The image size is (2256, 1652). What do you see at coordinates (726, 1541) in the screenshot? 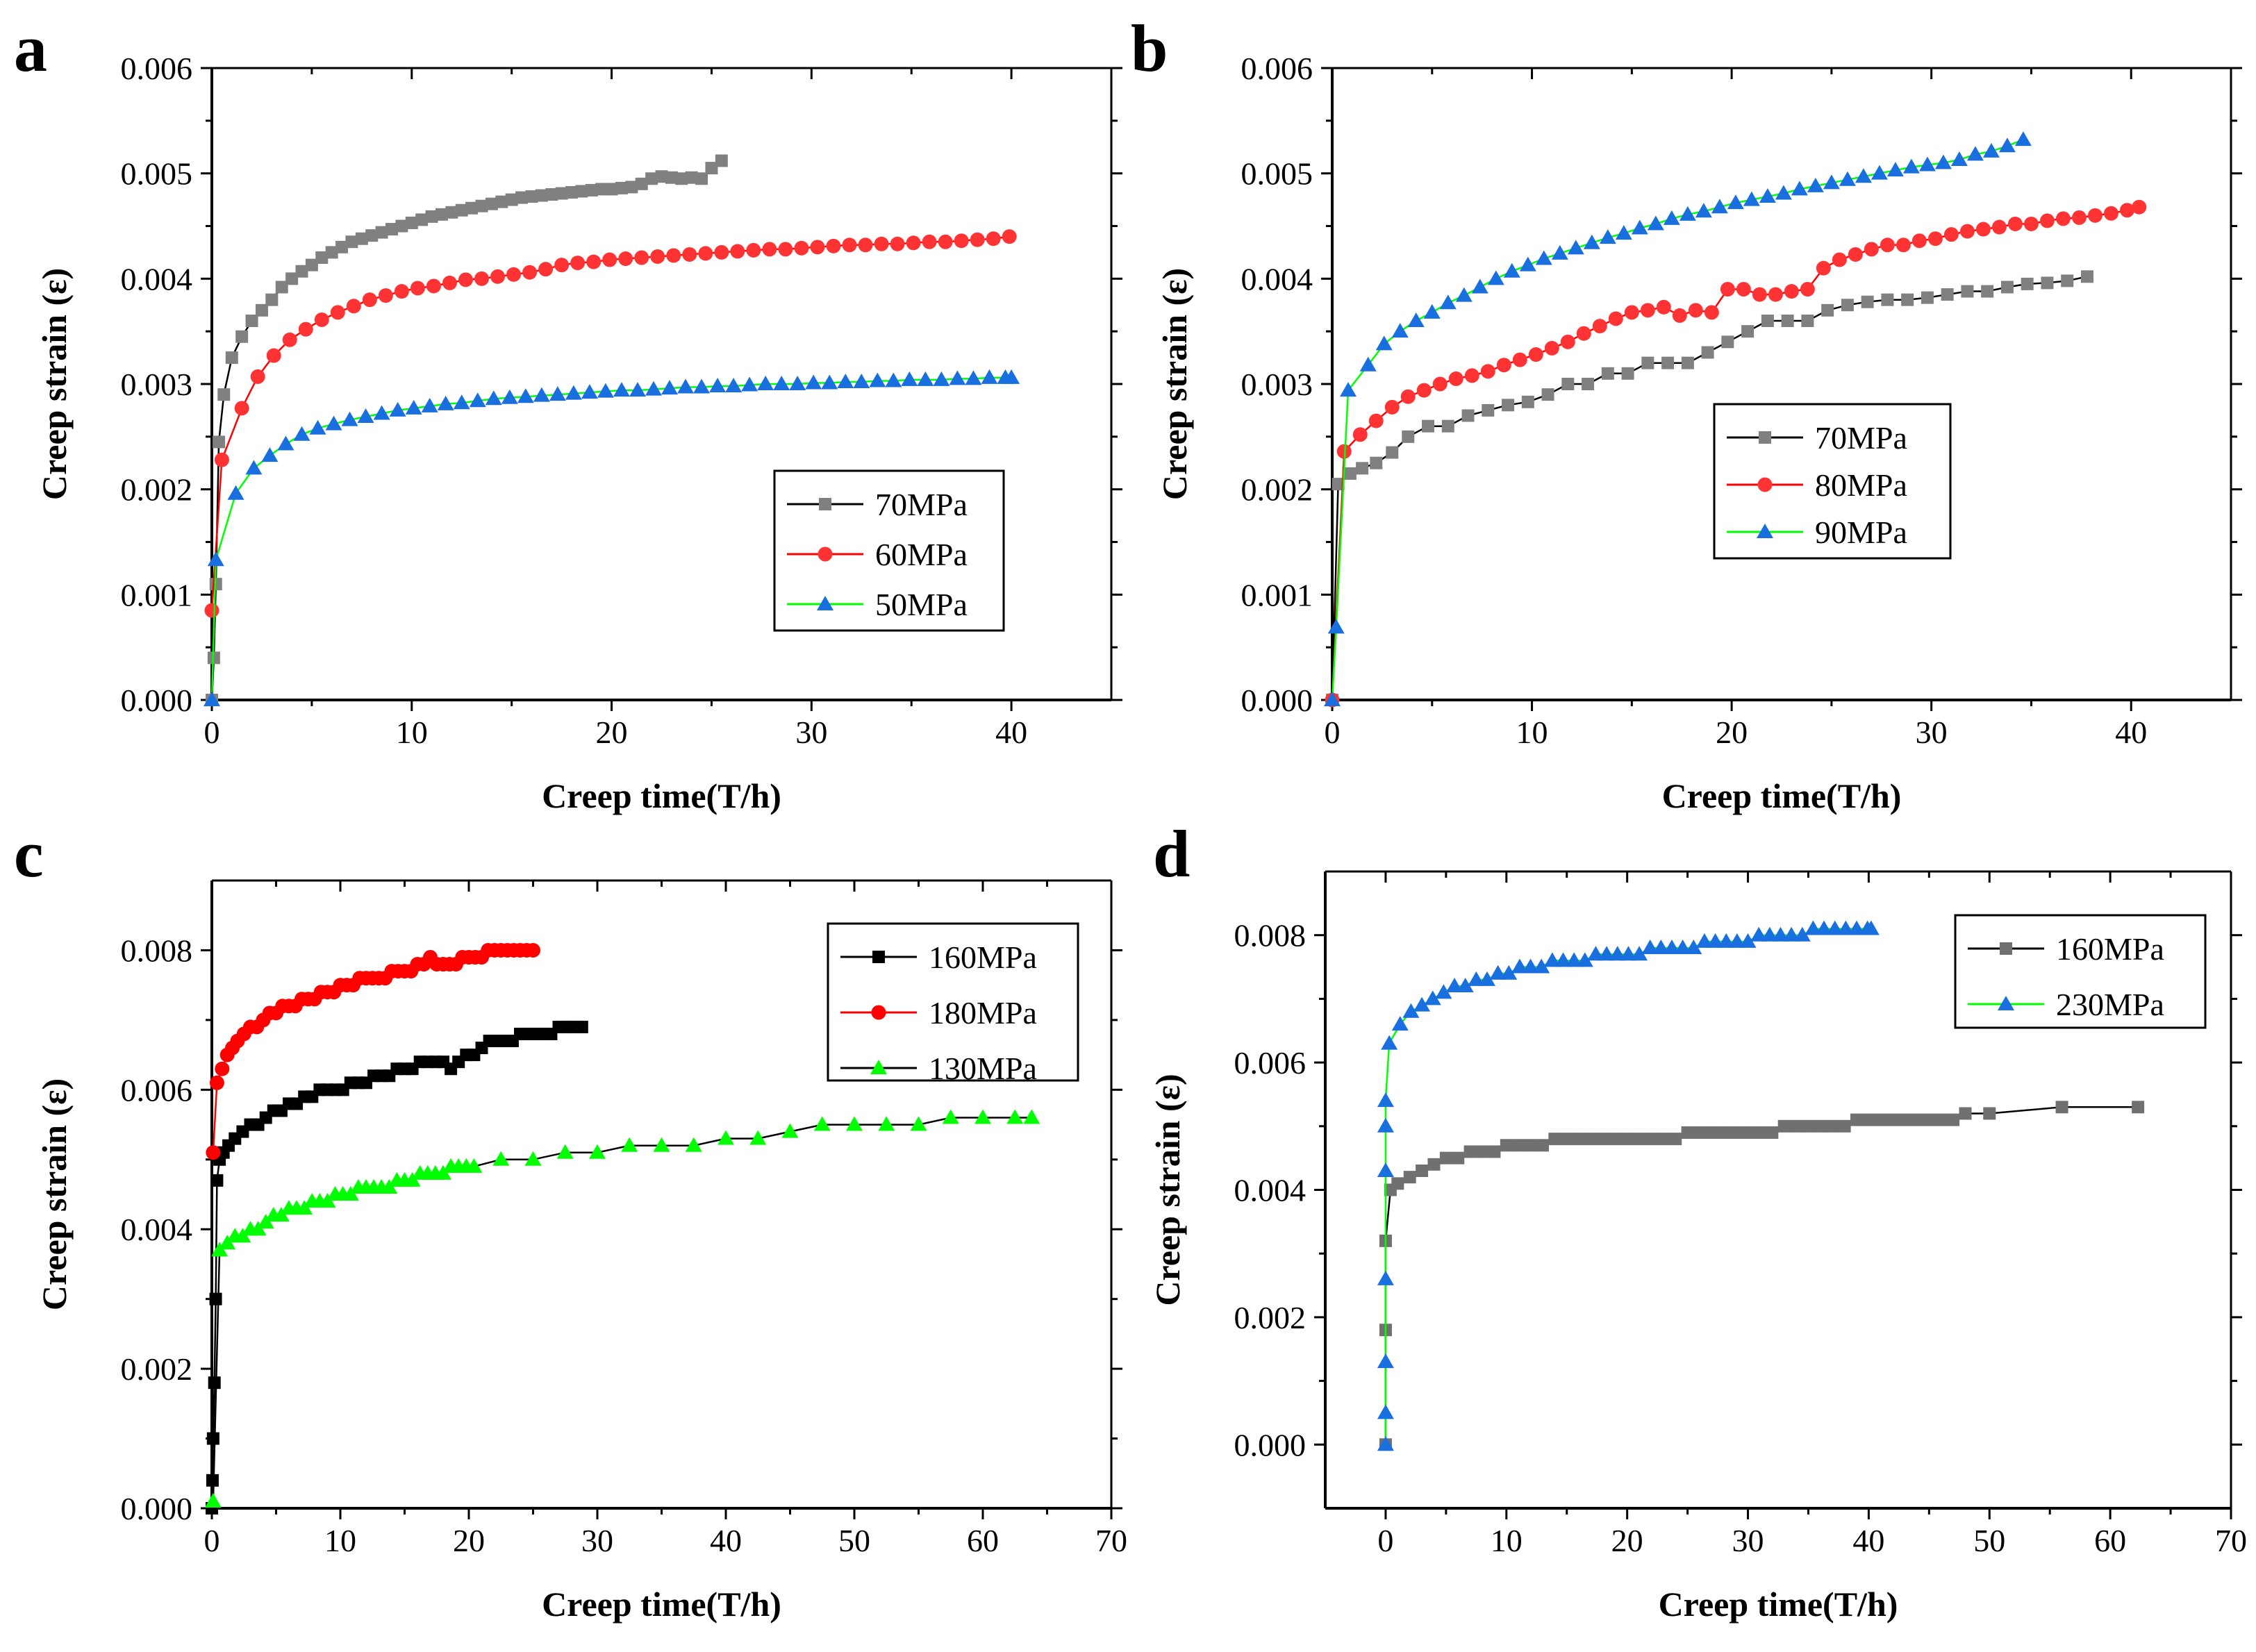
I see `x-tick-label: 40` at bounding box center [726, 1541].